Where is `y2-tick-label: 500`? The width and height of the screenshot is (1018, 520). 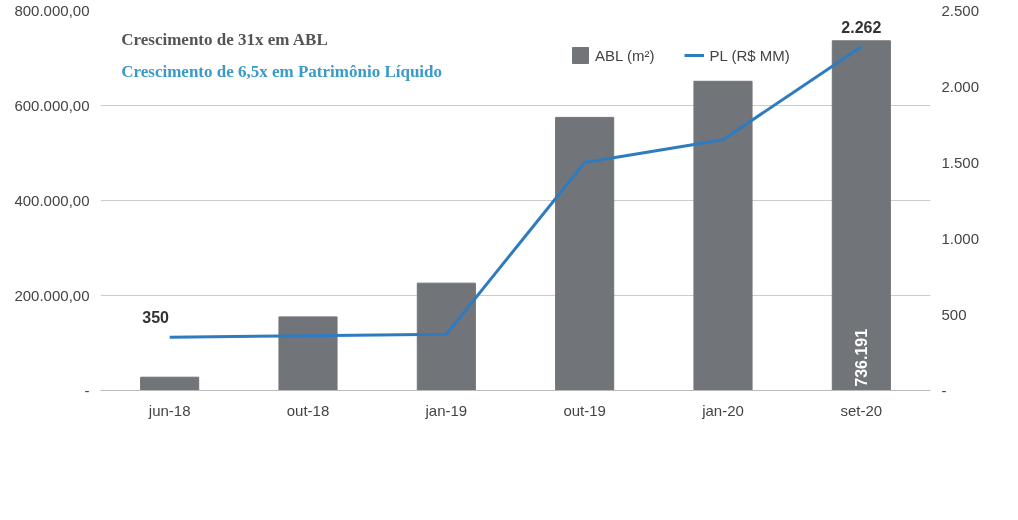
y2-tick-label: 500 is located at coordinates (954, 314).